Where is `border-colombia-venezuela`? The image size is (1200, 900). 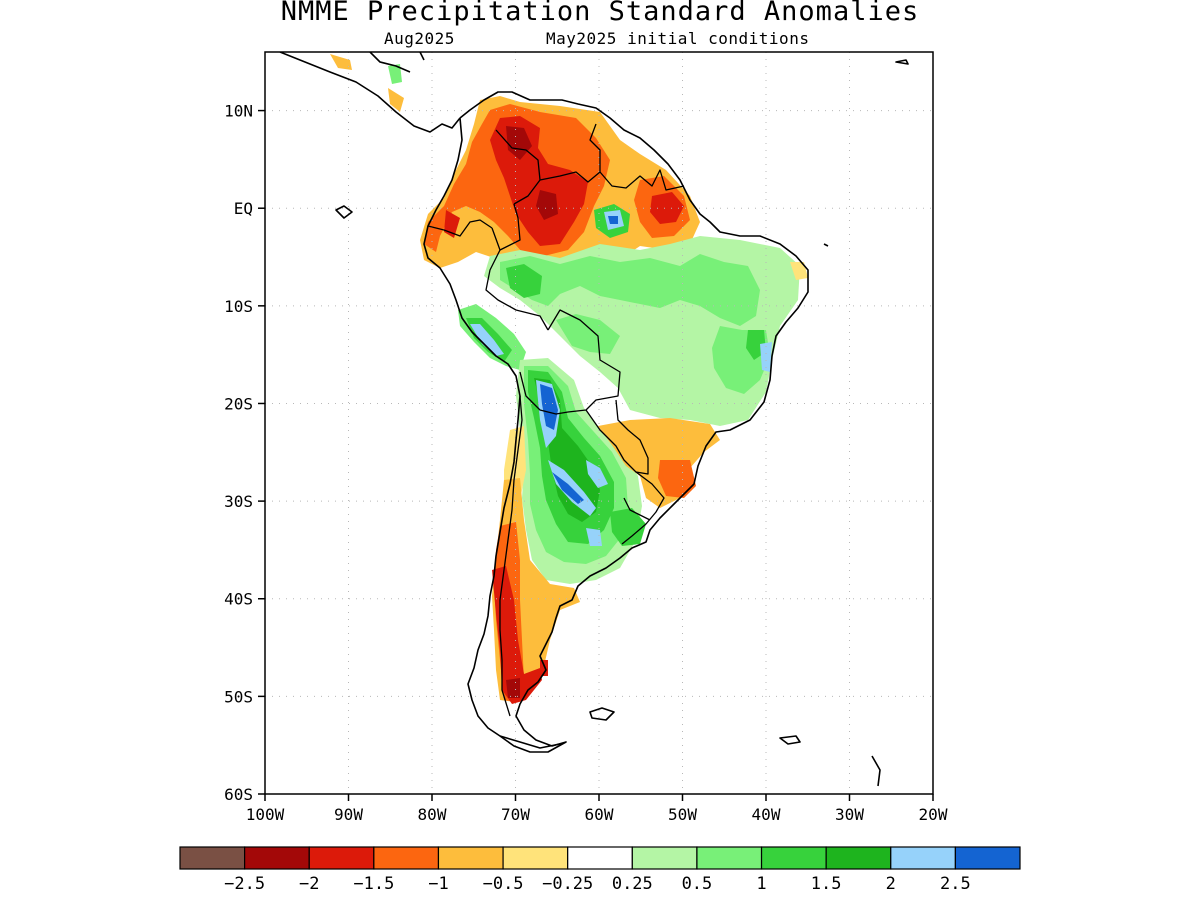 border-colombia-venezuela is located at coordinates (518, 167).